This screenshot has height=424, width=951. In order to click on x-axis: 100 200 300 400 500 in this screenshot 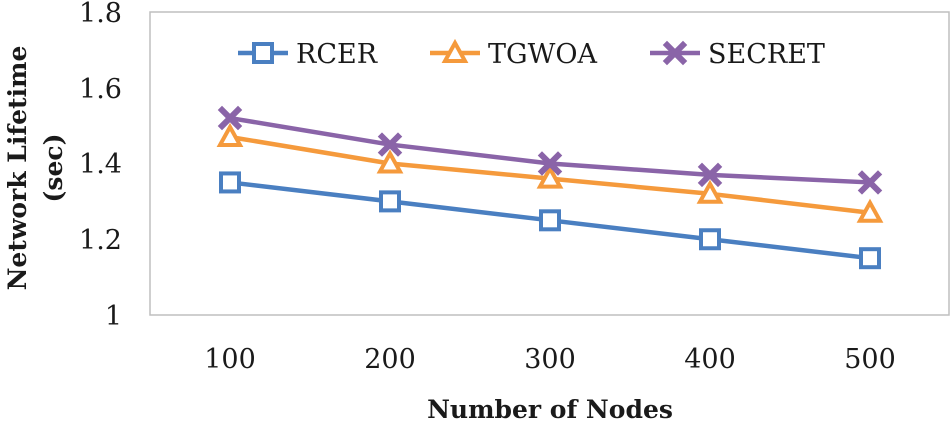, I will do `click(550, 359)`.